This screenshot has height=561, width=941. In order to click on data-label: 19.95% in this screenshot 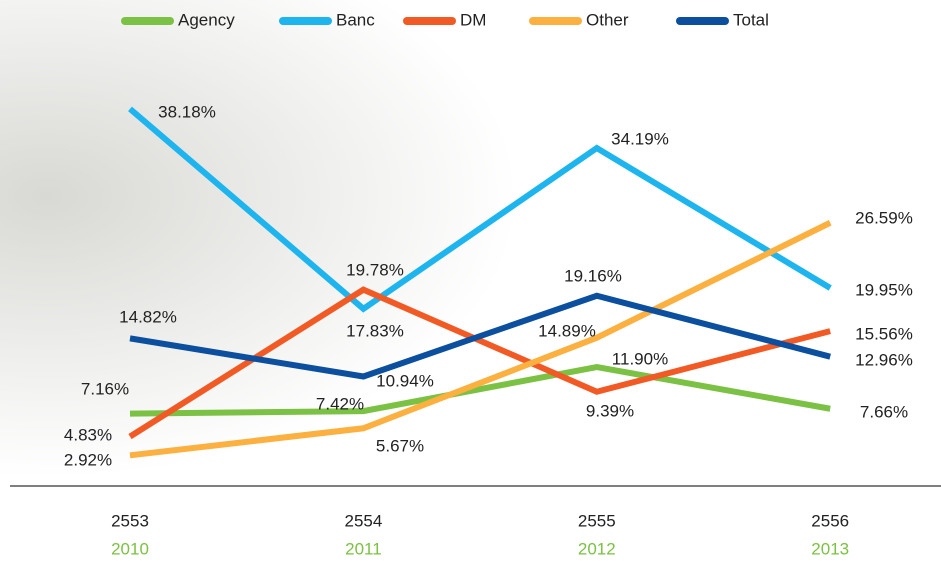, I will do `click(884, 289)`.